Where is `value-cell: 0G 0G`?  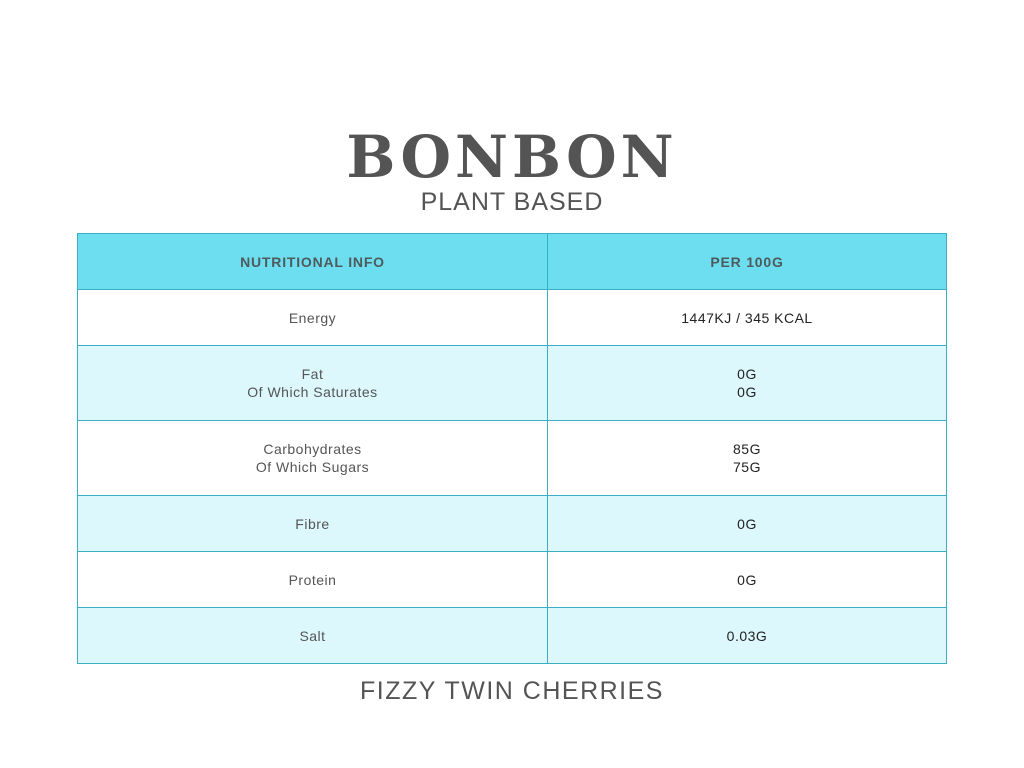
value-cell: 0G 0G is located at coordinates (747, 383).